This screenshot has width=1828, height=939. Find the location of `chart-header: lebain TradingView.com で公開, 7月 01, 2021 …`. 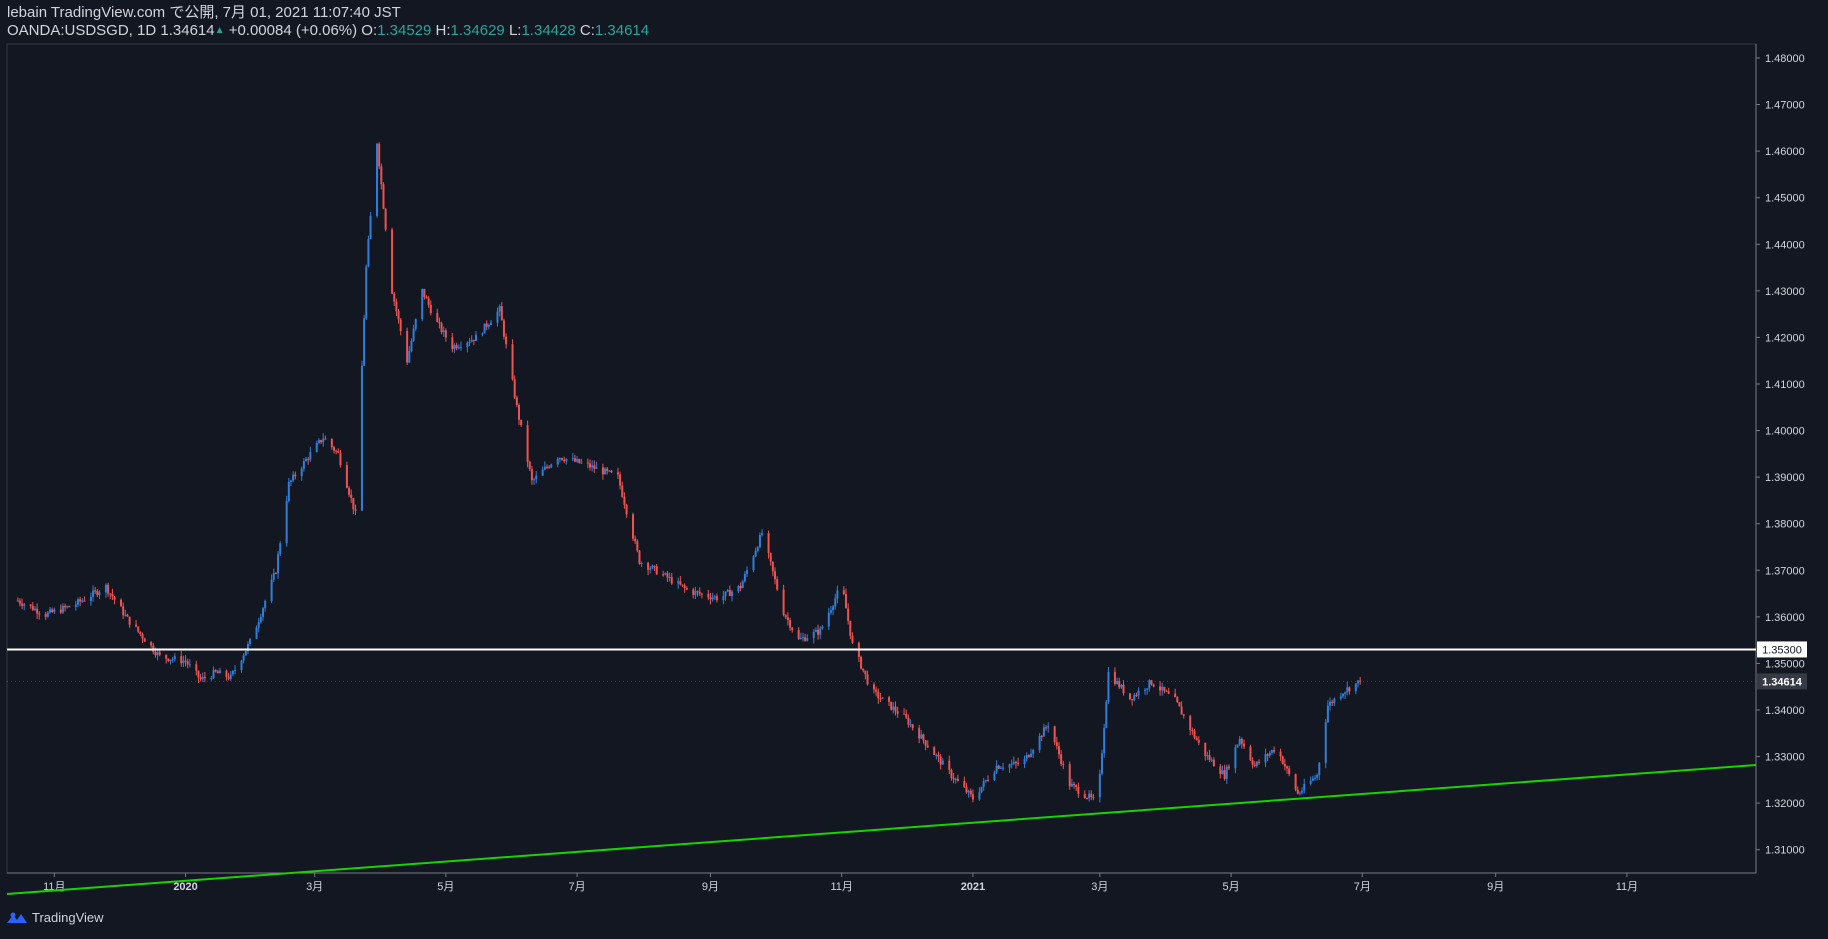

chart-header: lebain TradingView.com で公開, 7月 01, 2021 … is located at coordinates (328, 22).